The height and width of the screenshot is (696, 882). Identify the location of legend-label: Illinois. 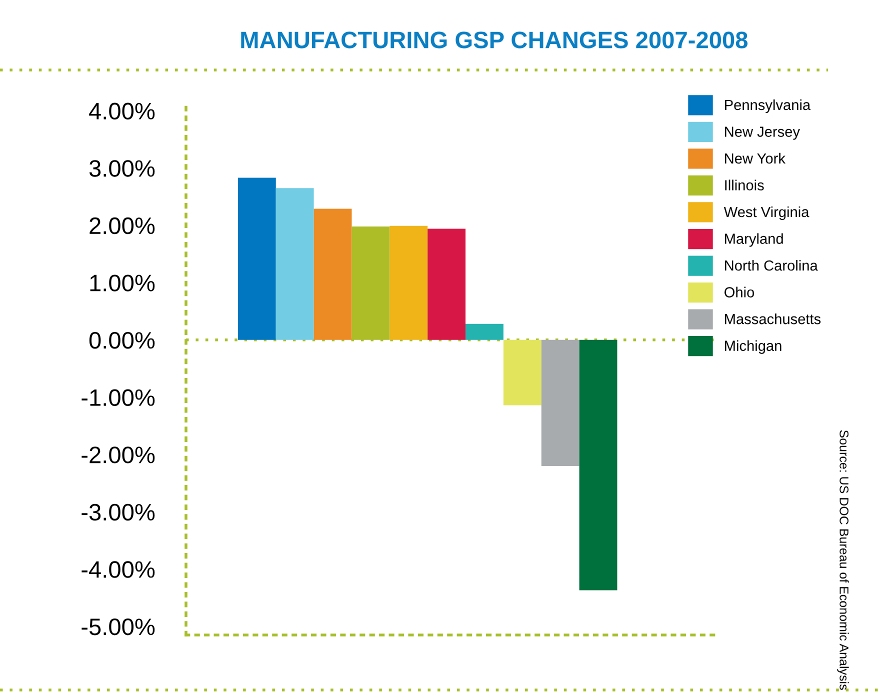
(744, 185).